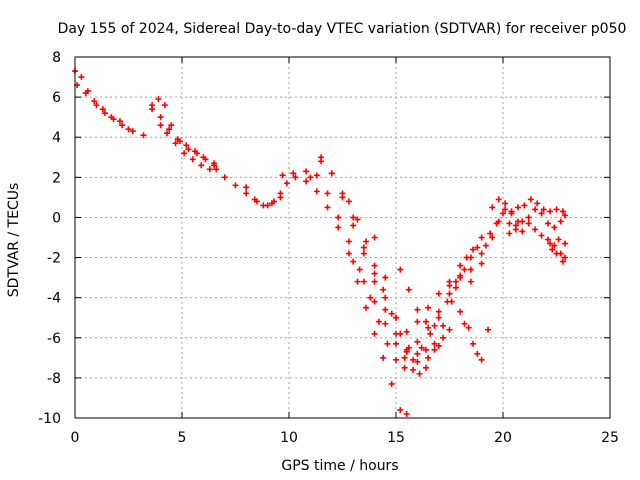 This screenshot has width=640, height=480. I want to click on series-track-j, so click(404, 317).